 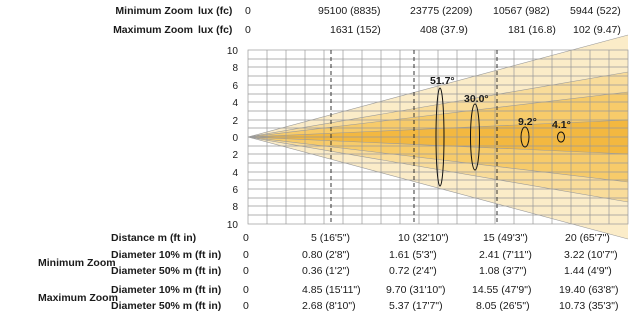 What do you see at coordinates (597, 30) in the screenshot?
I see `lux-max-v4: 102 (9.47)` at bounding box center [597, 30].